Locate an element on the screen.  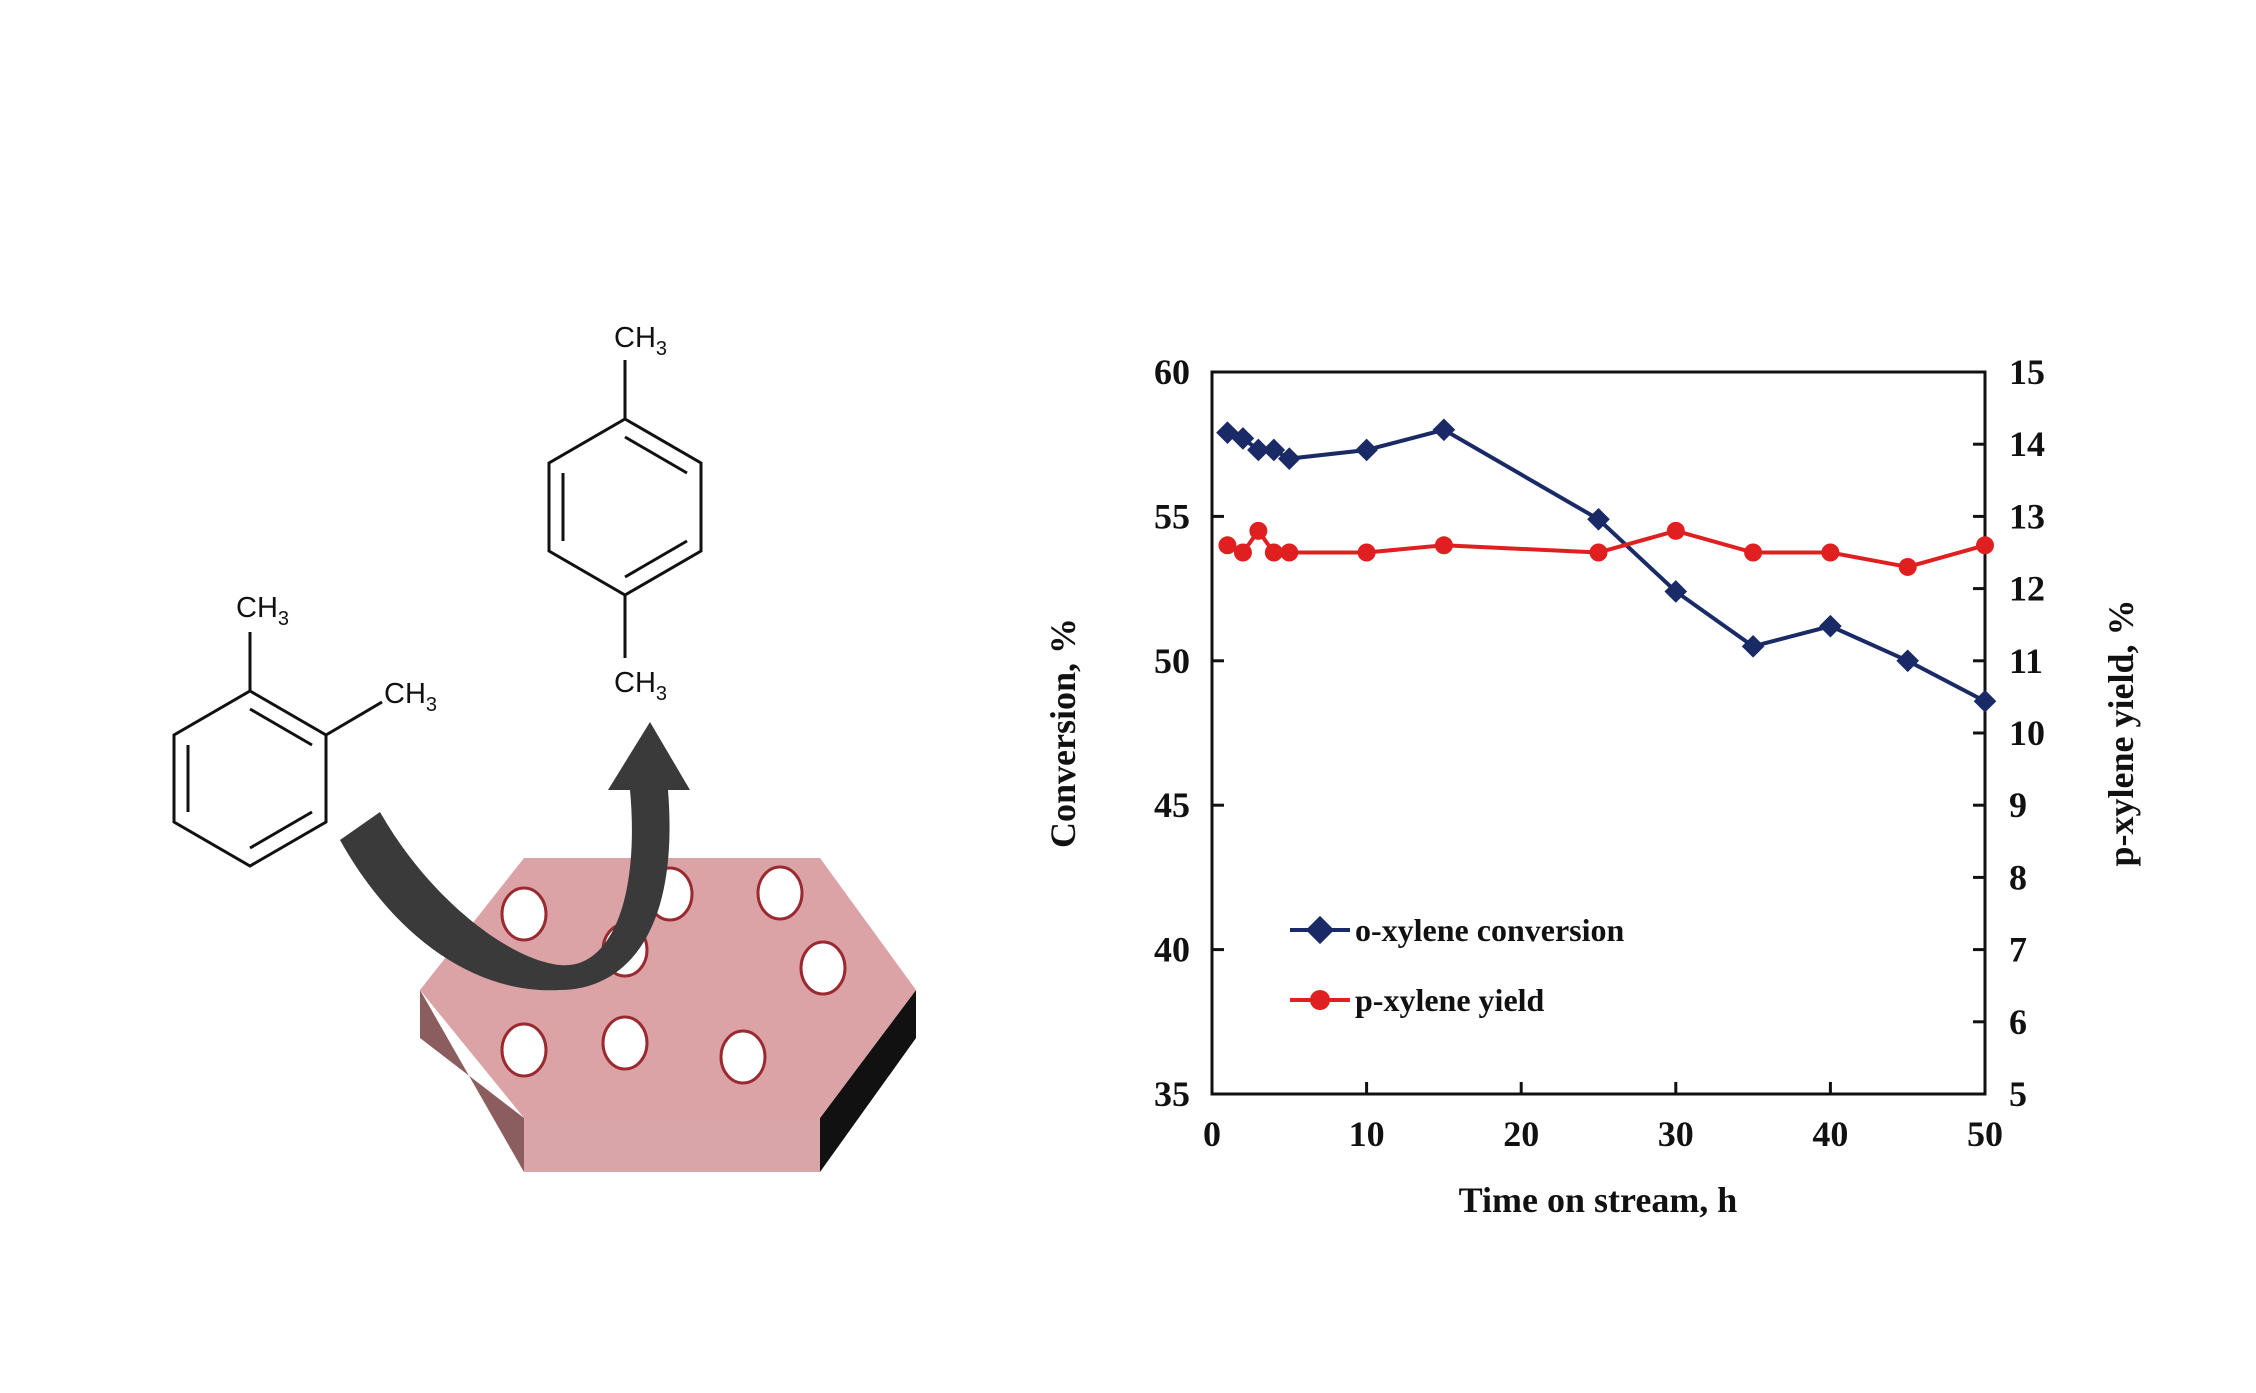
y-tick-label: 55 is located at coordinates (1172, 516).